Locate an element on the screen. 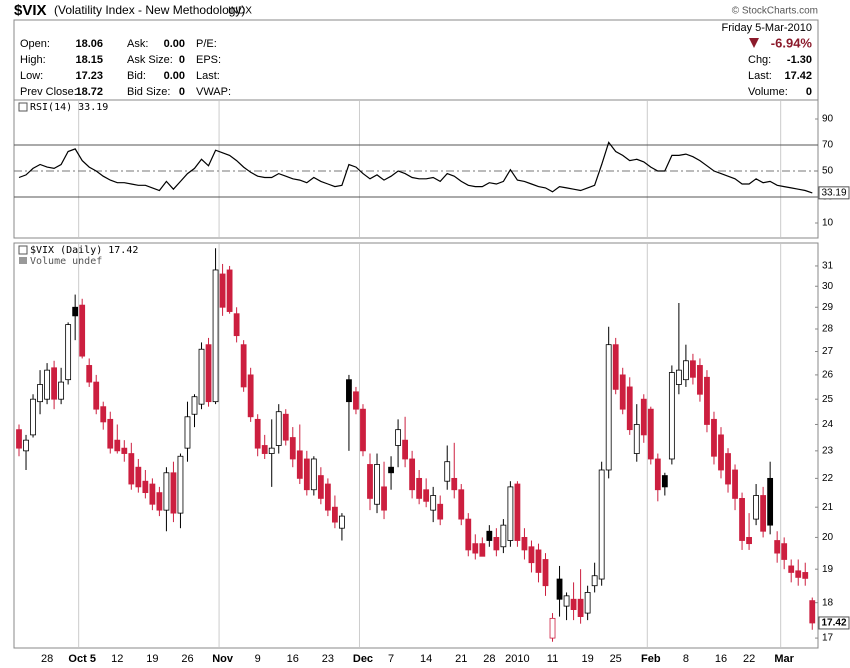 This screenshot has width=850, height=668. rsi-line is located at coordinates (415, 167).